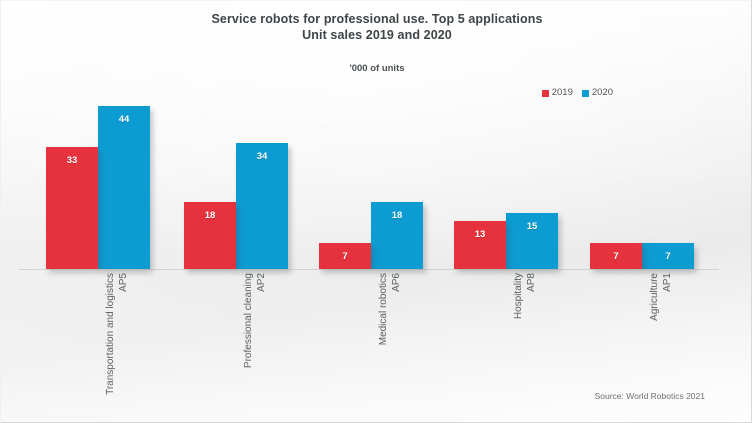 This screenshot has height=423, width=752. What do you see at coordinates (124, 187) in the screenshot?
I see `bar-2020-1: 44` at bounding box center [124, 187].